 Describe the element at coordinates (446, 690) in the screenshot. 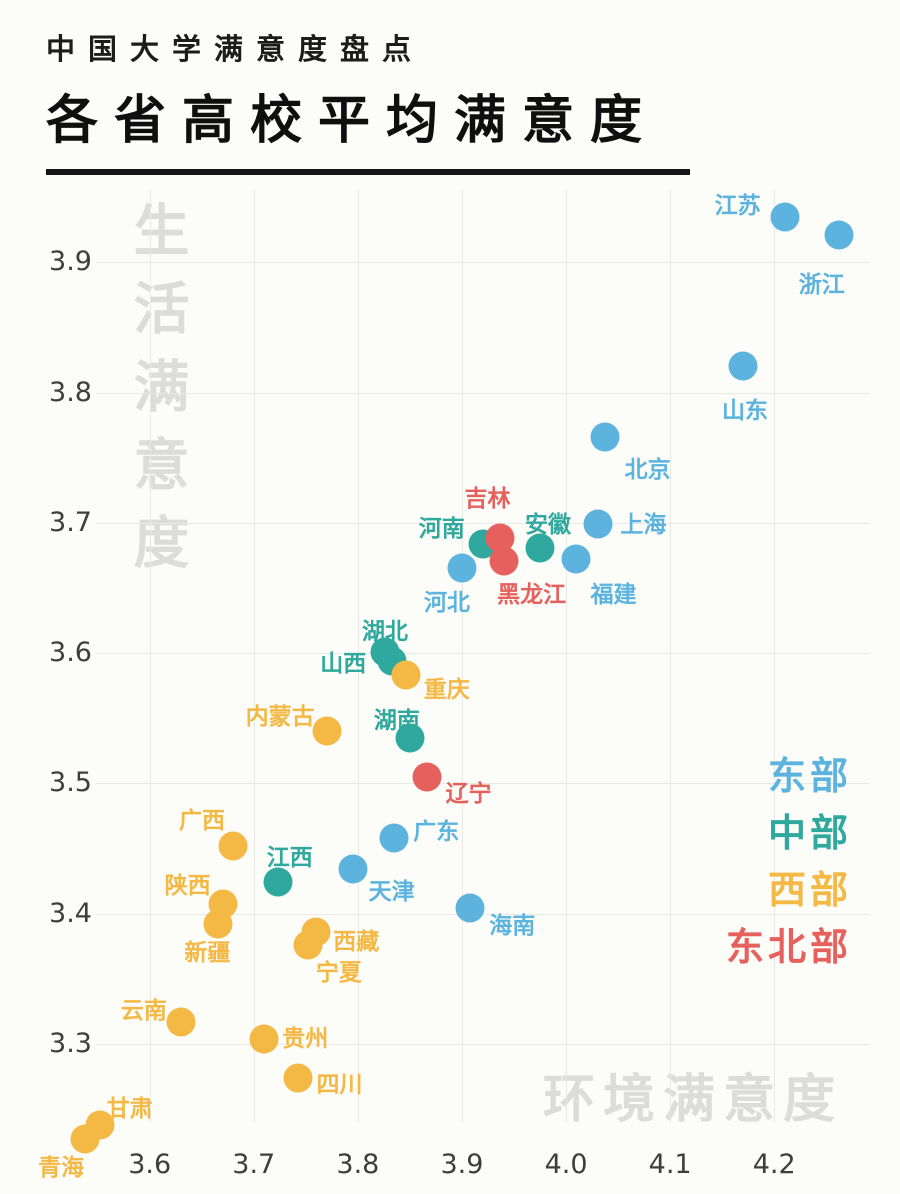

I see `point-label: 重庆` at that location.